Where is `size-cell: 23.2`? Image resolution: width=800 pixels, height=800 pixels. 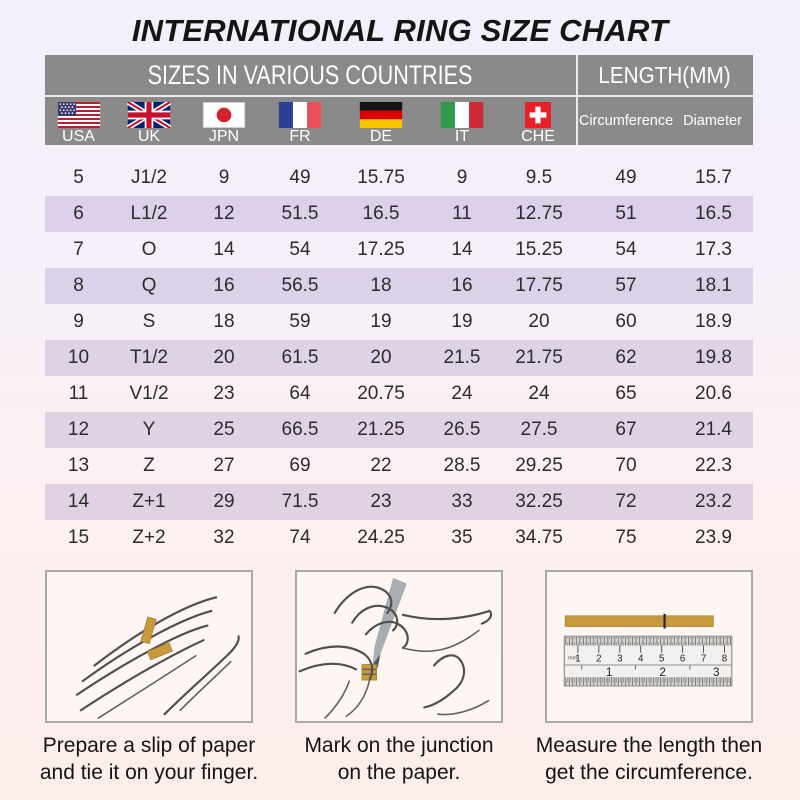 size-cell: 23.2 is located at coordinates (713, 501).